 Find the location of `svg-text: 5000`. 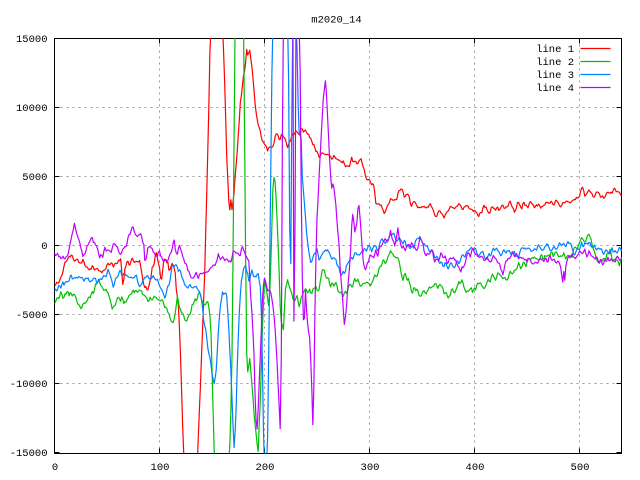

svg-text: 5000 is located at coordinates (34, 178).